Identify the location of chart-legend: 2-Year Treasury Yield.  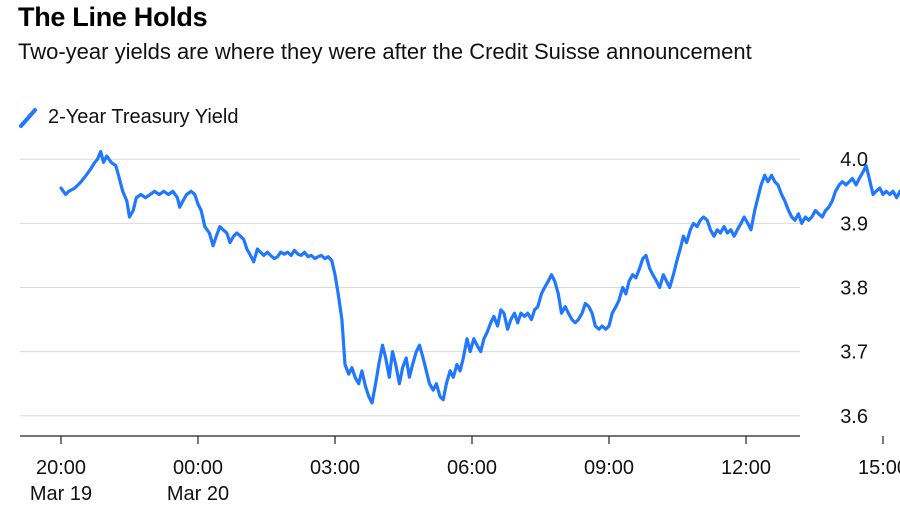
(128, 117).